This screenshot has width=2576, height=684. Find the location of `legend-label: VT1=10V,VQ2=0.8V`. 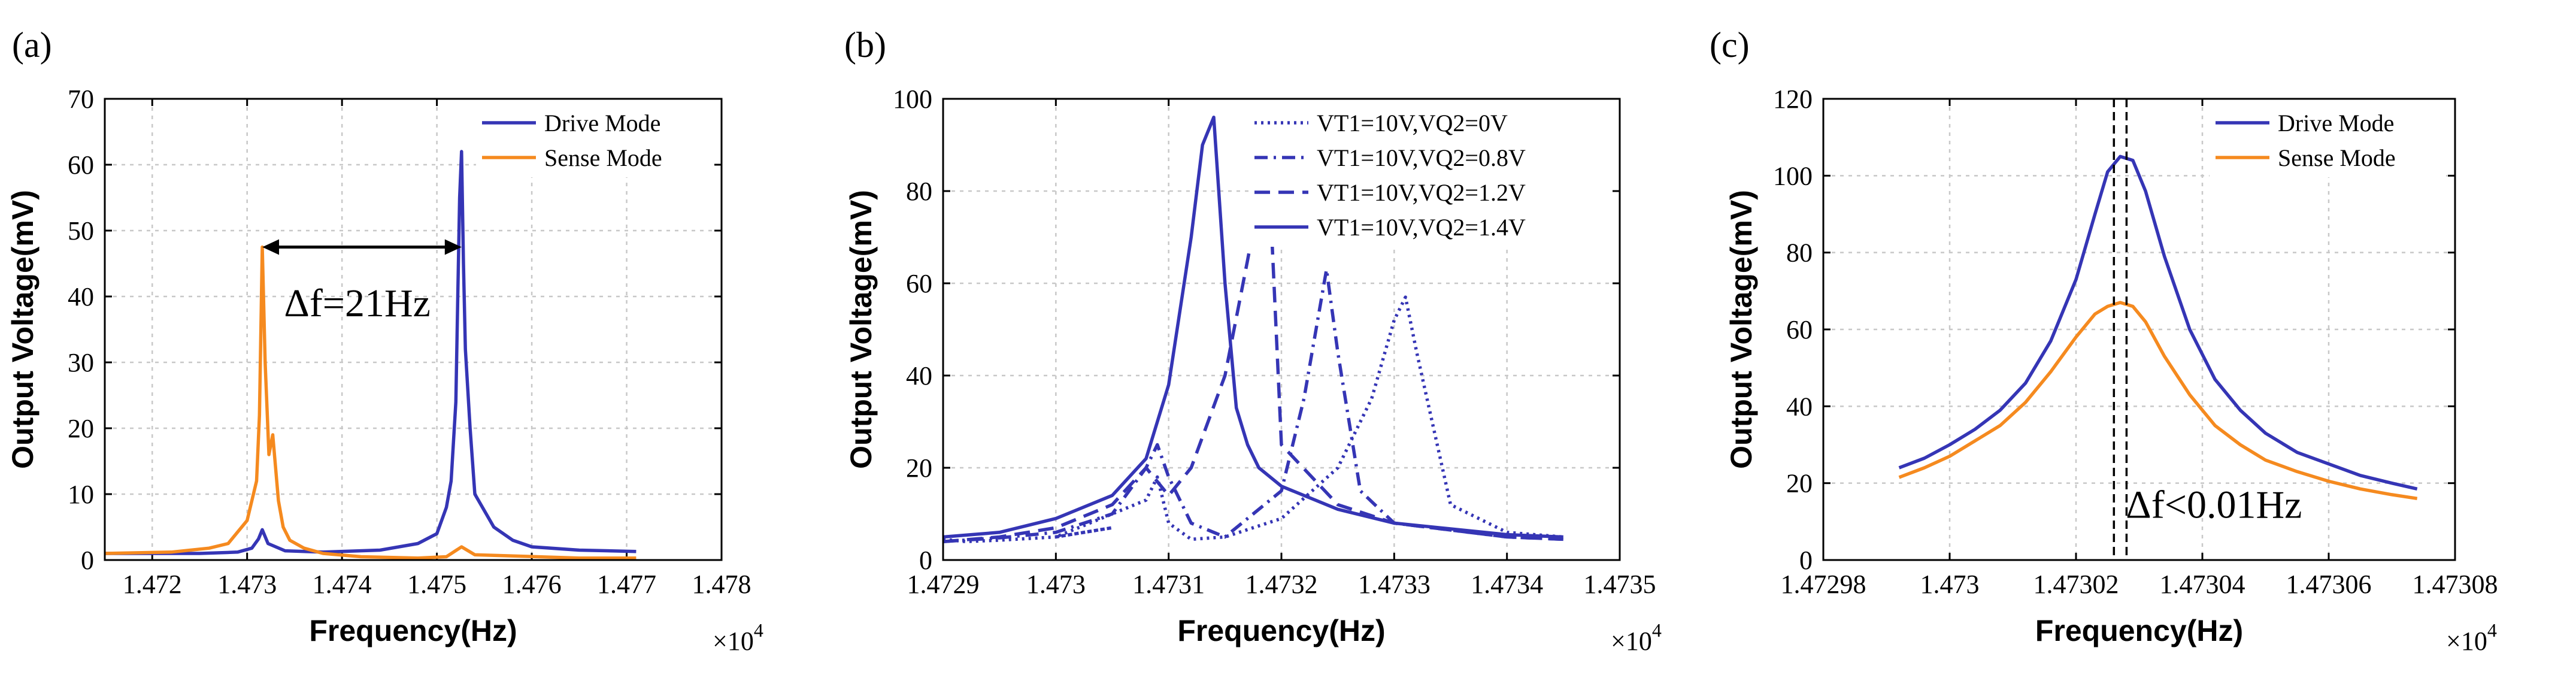

legend-label: VT1=10V,VQ2=0.8V is located at coordinates (1421, 157).